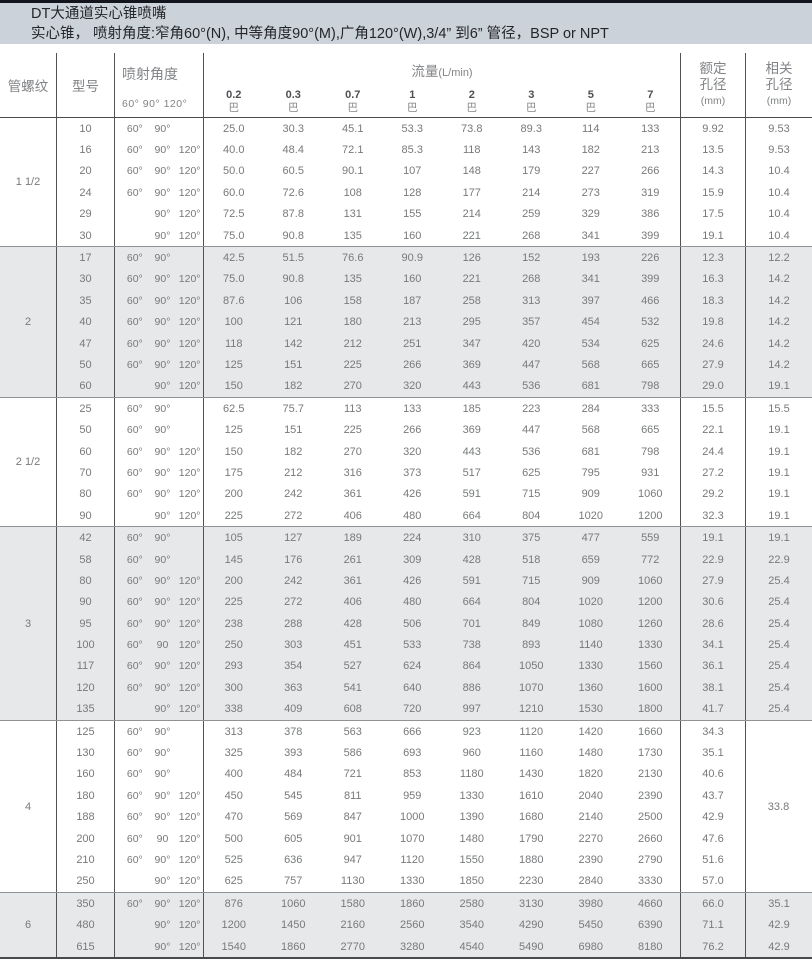  Describe the element at coordinates (471, 580) in the screenshot. I see `flow-cell: 591` at that location.